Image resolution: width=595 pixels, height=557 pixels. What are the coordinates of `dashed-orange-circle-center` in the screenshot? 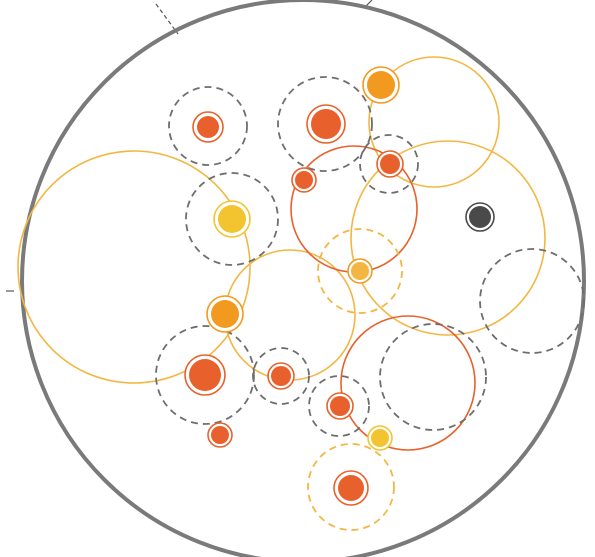 It's located at (360, 271).